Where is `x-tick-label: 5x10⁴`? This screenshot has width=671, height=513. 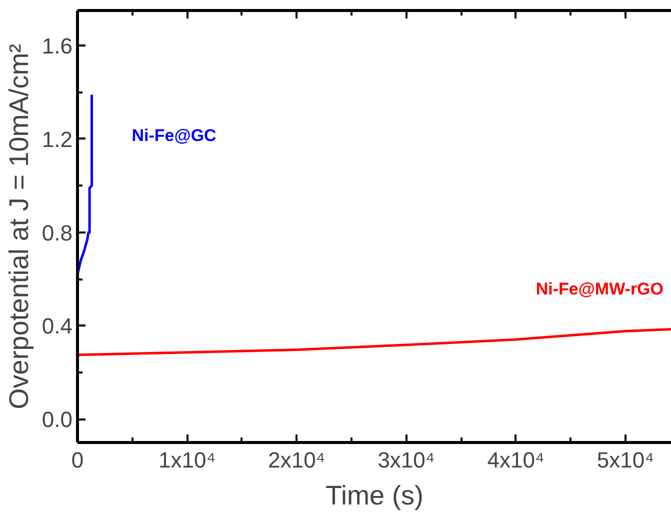
x-tick-label: 5x10⁴ is located at coordinates (625, 460).